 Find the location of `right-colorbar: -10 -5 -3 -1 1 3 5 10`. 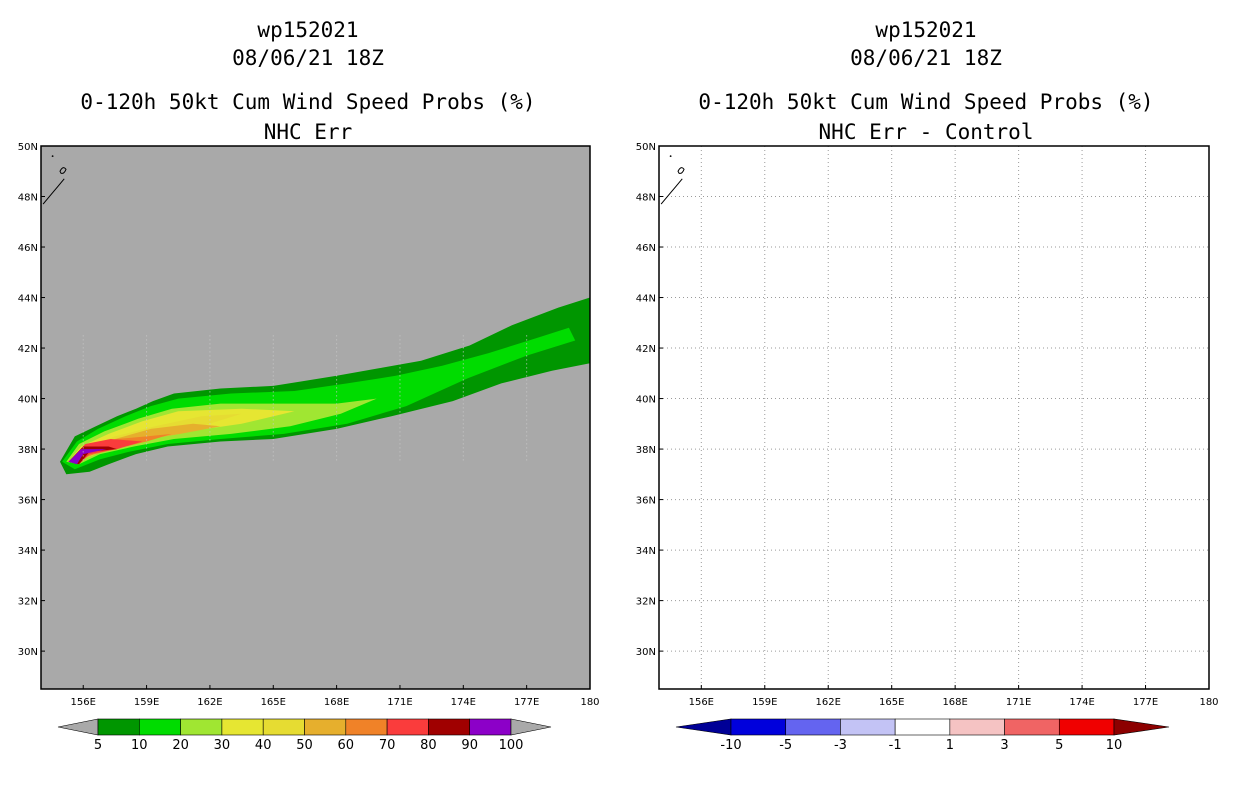

right-colorbar: -10 -5 -3 -1 1 3 5 10 is located at coordinates (922, 735).